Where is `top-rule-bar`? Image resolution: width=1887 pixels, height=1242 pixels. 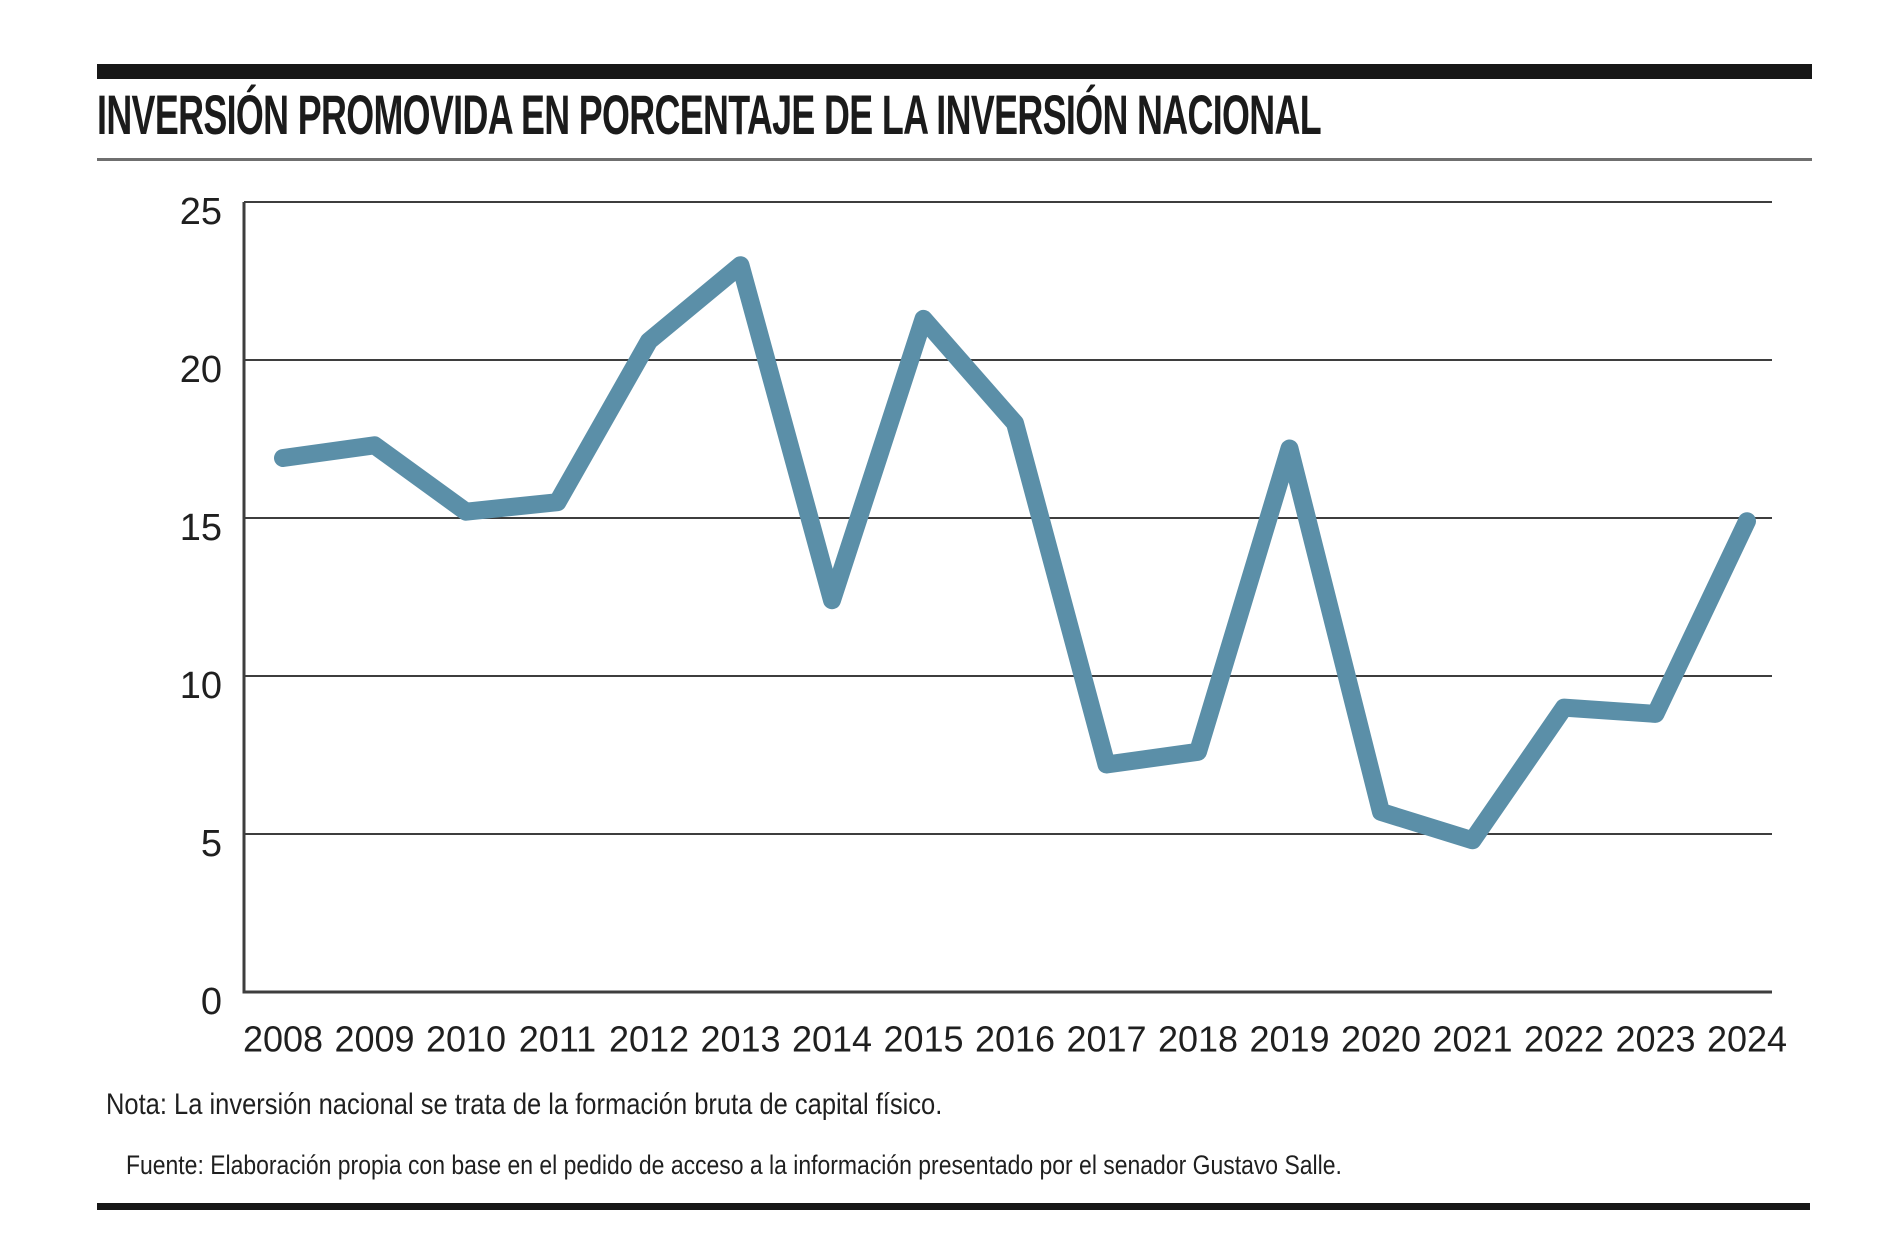
top-rule-bar is located at coordinates (954, 71).